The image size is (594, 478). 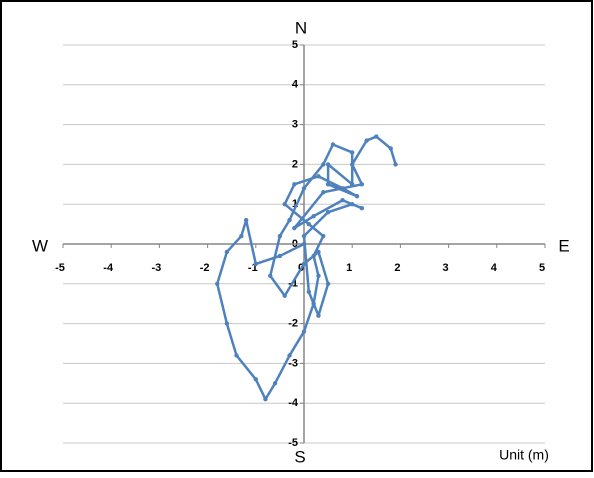 I want to click on y-tick-label: 2, so click(x=295, y=164).